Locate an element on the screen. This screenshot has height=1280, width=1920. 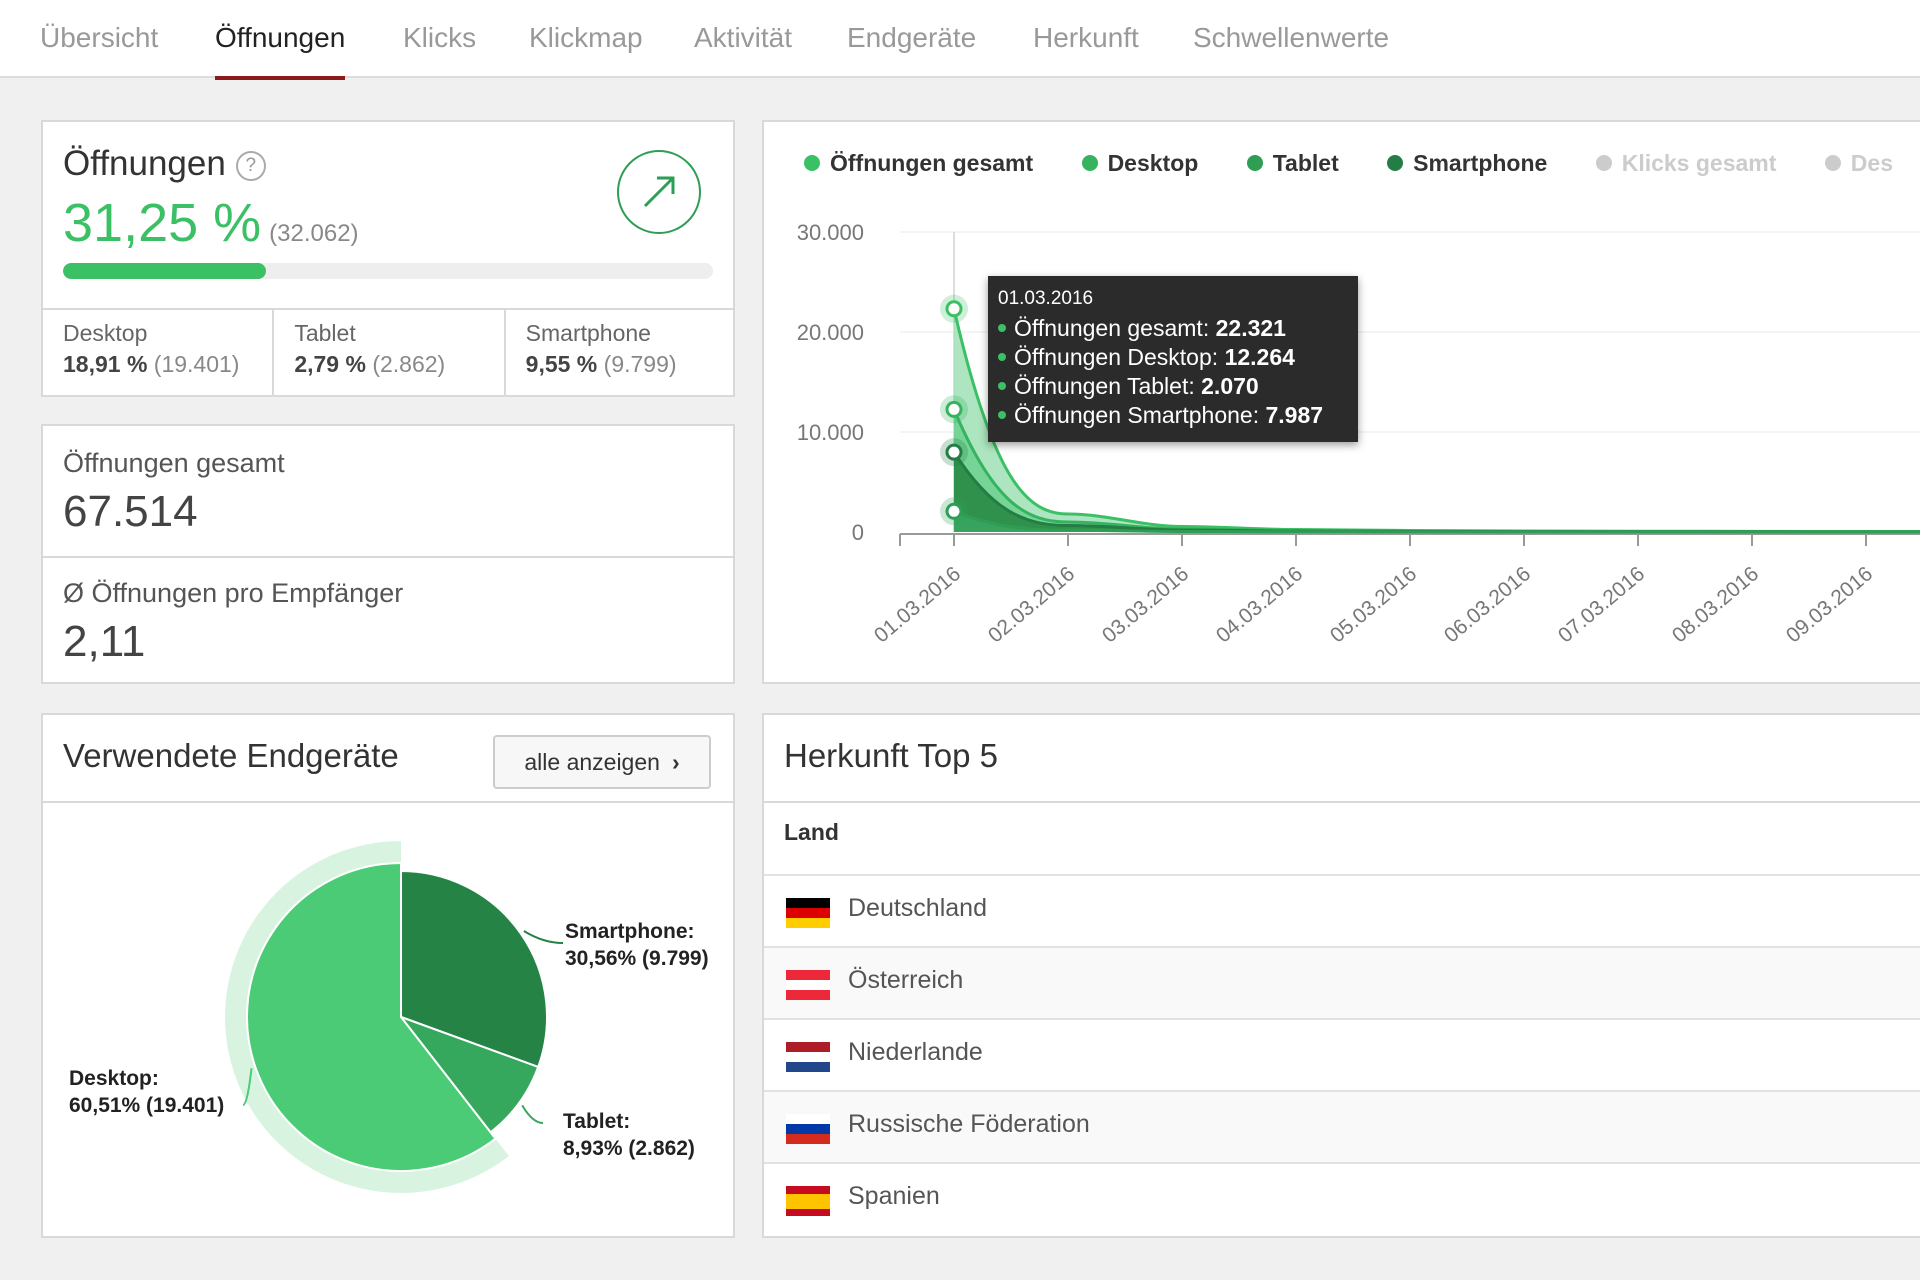
tab-overview: Übersicht is located at coordinates (99, 37).